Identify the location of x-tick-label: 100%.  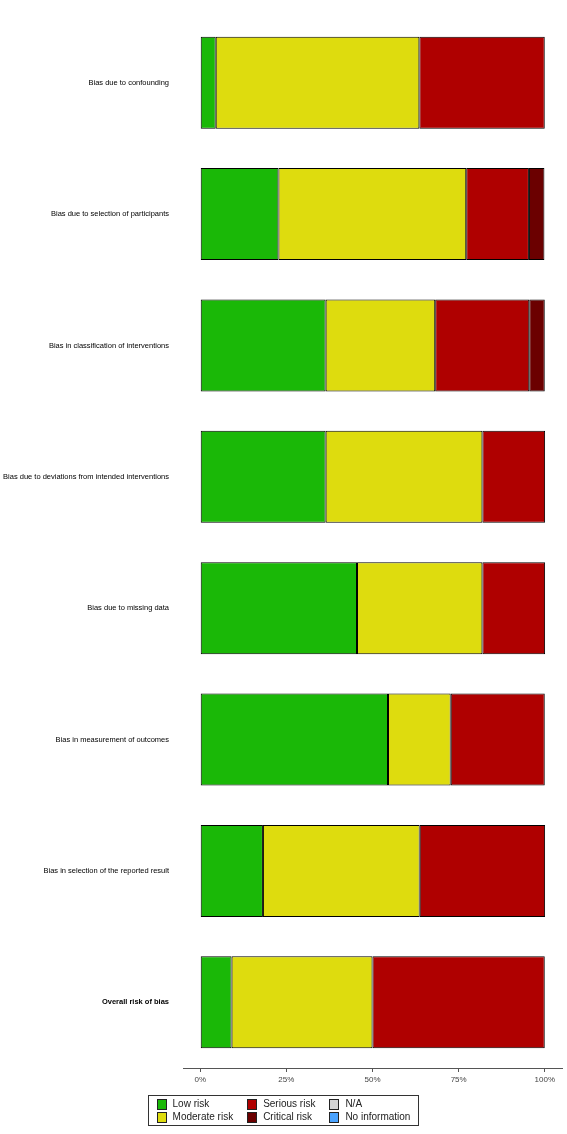
(545, 1079).